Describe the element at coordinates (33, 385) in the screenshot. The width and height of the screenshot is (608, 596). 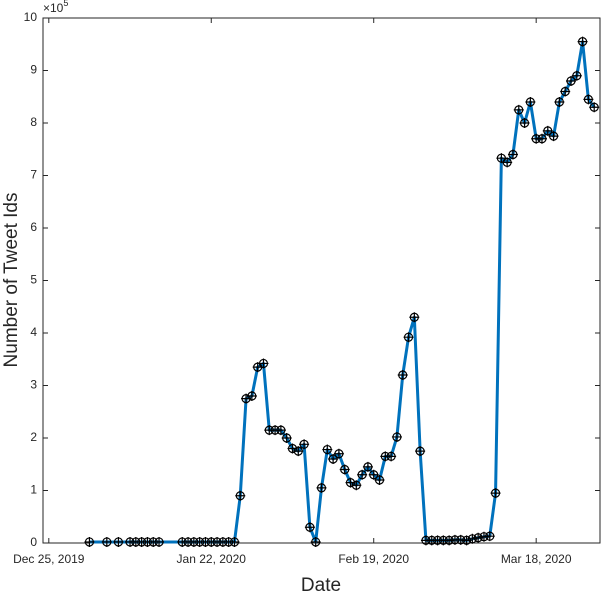
I see `y-tick-label: 3` at that location.